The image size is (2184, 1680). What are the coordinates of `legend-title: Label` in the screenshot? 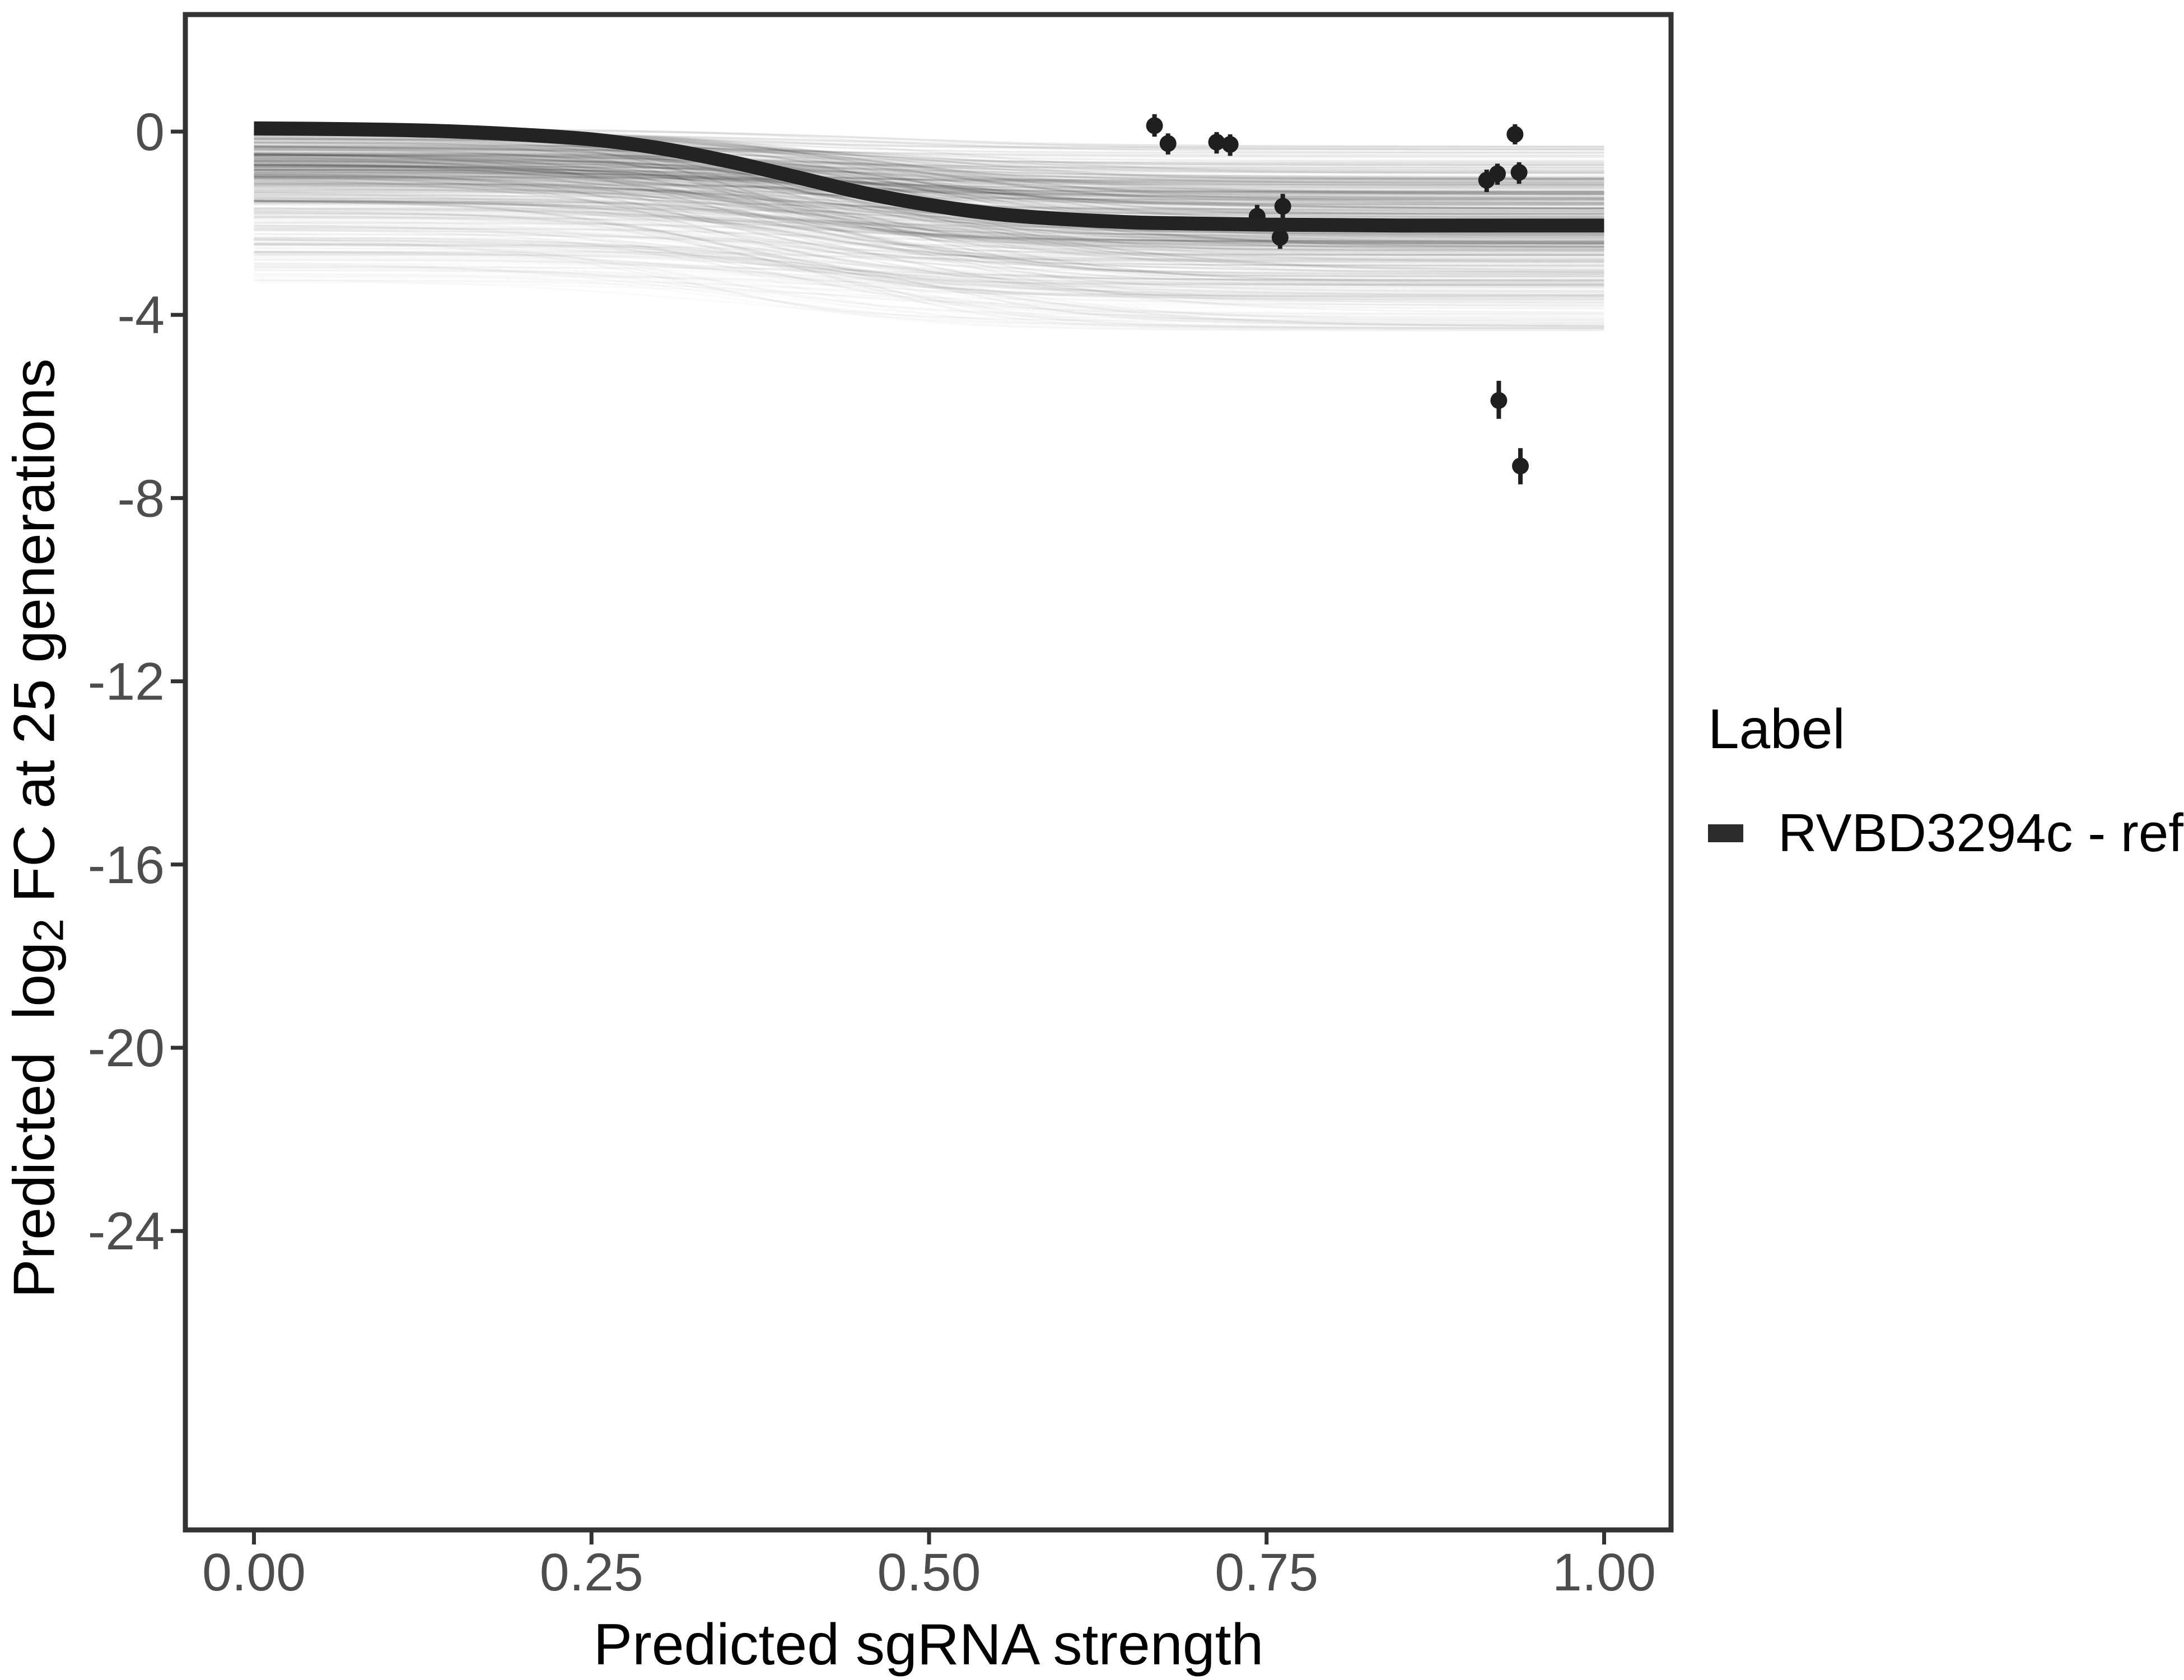 It's located at (1777, 729).